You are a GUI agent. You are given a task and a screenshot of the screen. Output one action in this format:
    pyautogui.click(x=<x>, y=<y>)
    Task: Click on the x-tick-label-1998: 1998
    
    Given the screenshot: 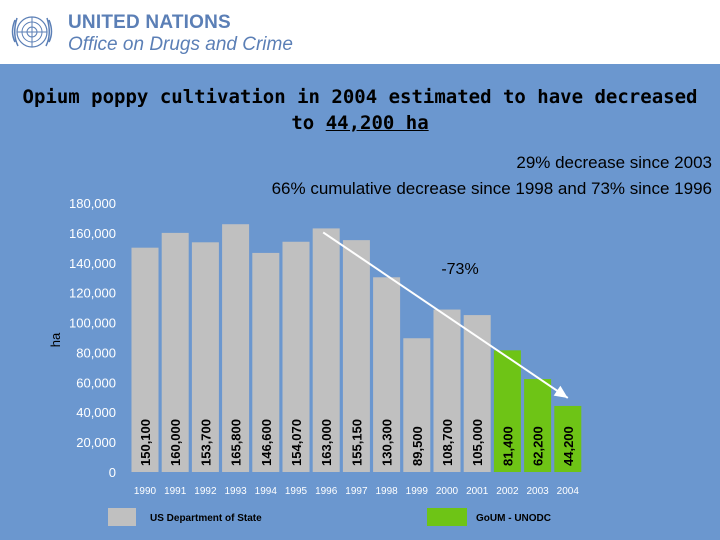 What is the action you would take?
    pyautogui.click(x=386, y=491)
    